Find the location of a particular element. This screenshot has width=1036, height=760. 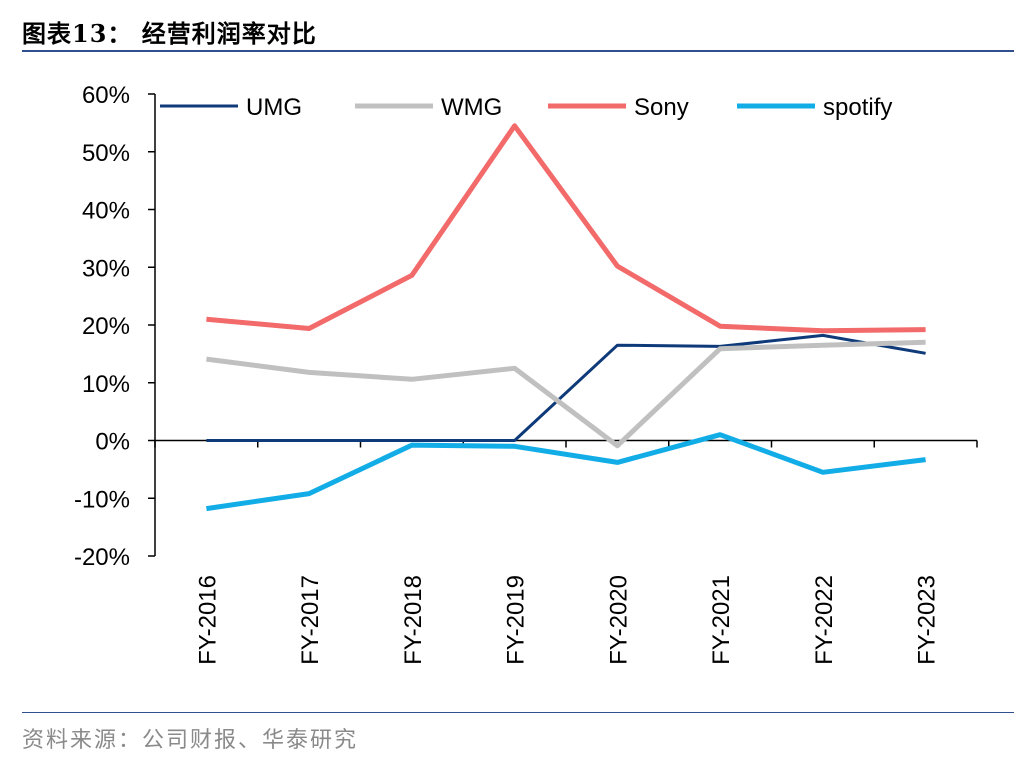

y-tick-label: 0% is located at coordinates (112, 442).